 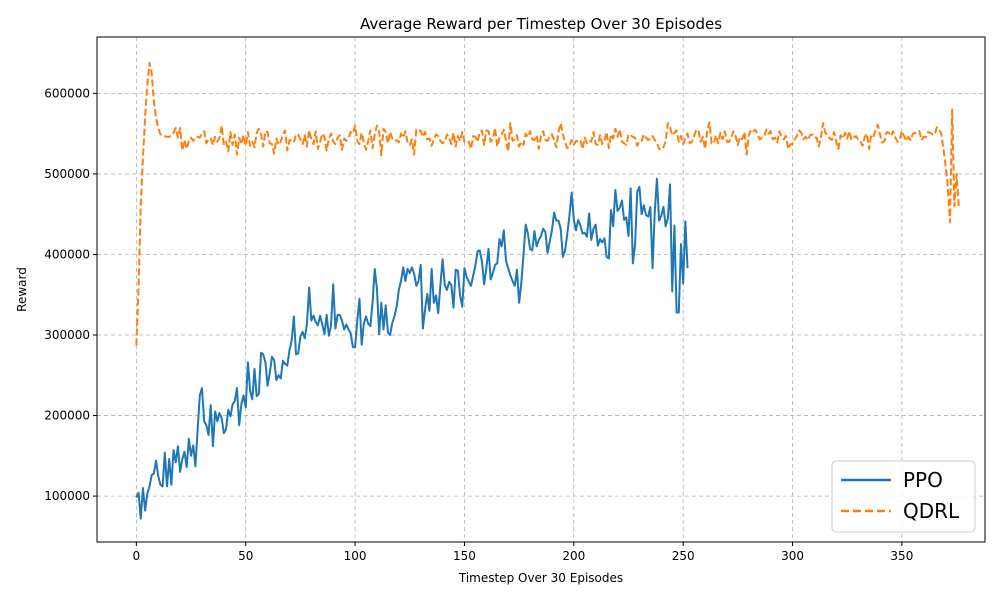 I want to click on y-tick-label: 400000, so click(x=67, y=254).